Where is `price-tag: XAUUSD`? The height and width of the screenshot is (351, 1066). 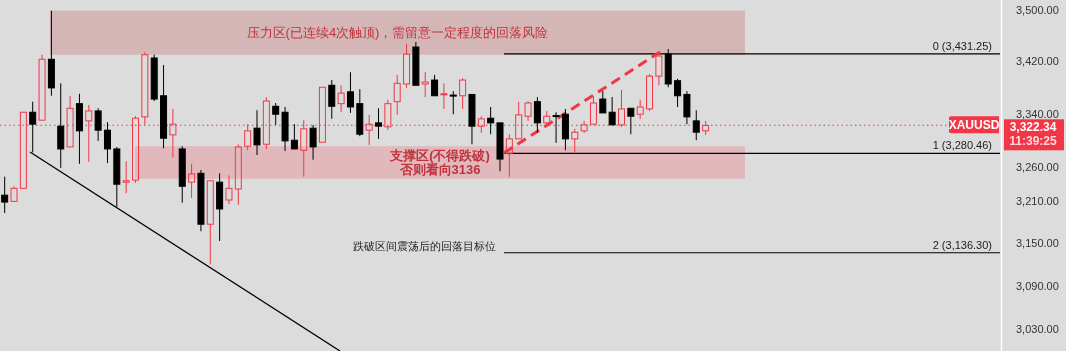
price-tag: XAUUSD is located at coordinates (974, 125).